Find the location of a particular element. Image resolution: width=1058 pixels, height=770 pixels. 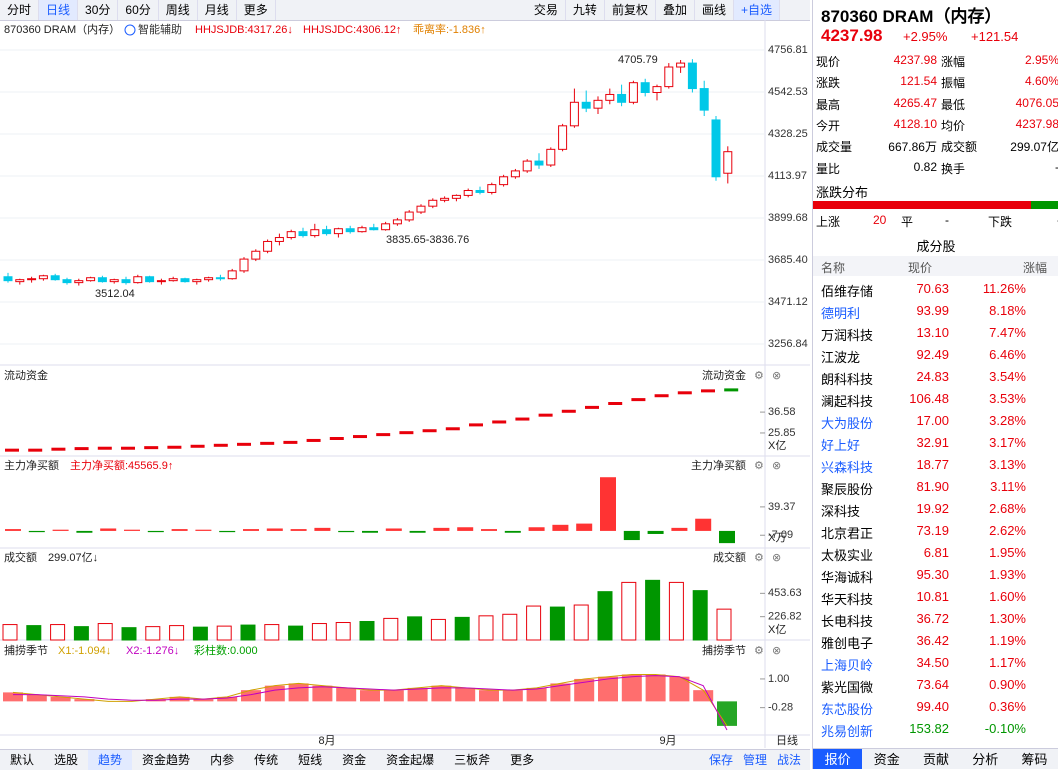

bottom-tab: 默认 is located at coordinates (22, 760).